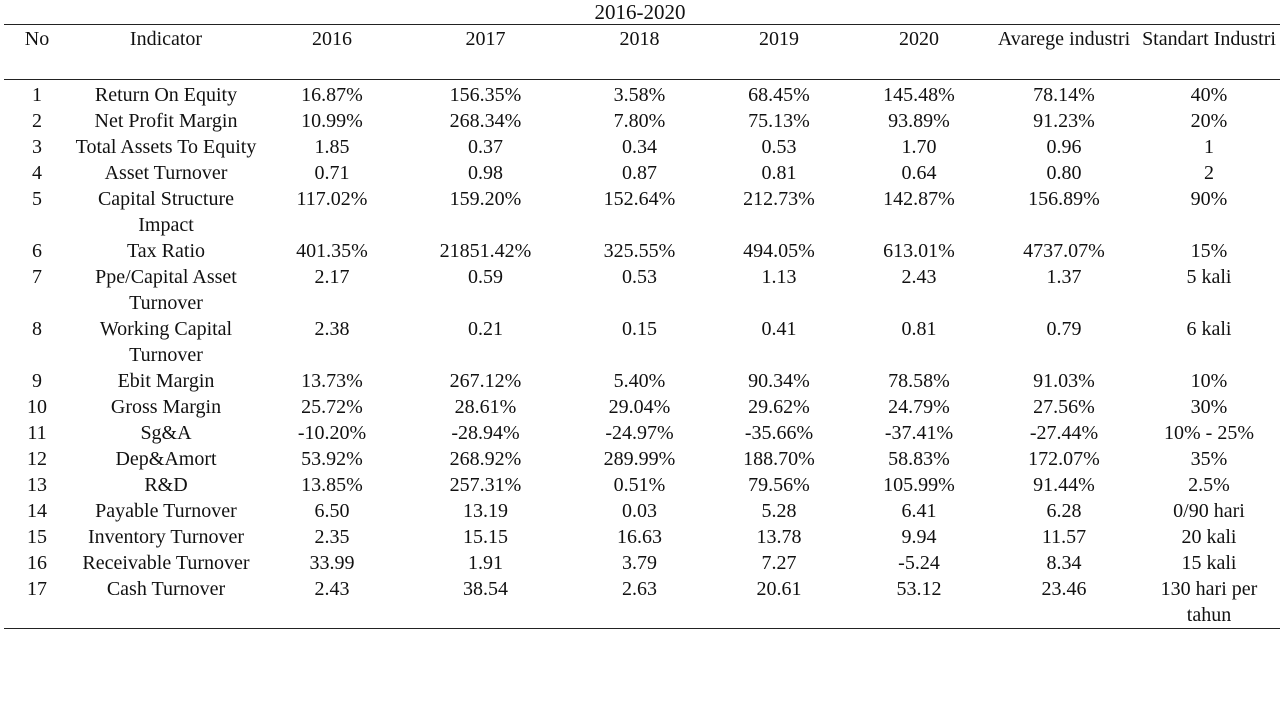 The width and height of the screenshot is (1280, 707). I want to click on value-2016: 16.87%, so click(332, 95).